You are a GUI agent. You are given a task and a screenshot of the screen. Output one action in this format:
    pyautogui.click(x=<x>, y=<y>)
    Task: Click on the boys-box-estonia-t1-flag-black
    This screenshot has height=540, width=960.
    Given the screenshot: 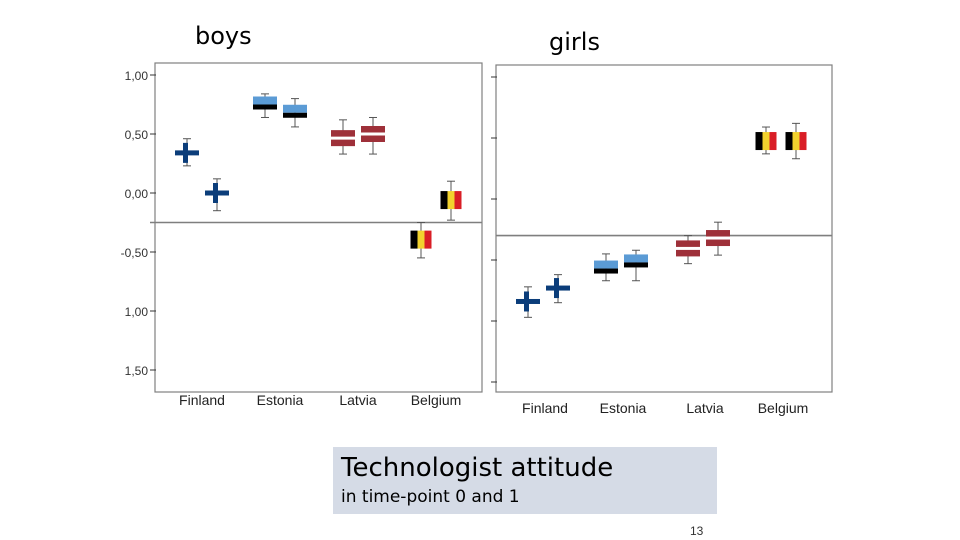 What is the action you would take?
    pyautogui.click(x=295, y=115)
    